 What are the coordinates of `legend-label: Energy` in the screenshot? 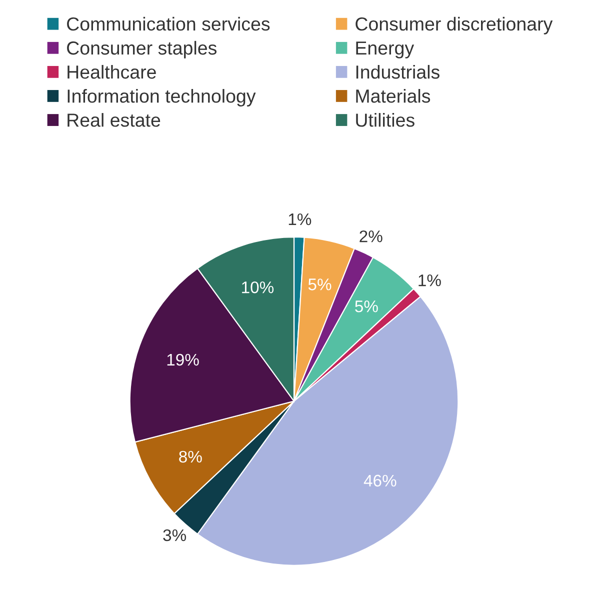 It's located at (385, 50).